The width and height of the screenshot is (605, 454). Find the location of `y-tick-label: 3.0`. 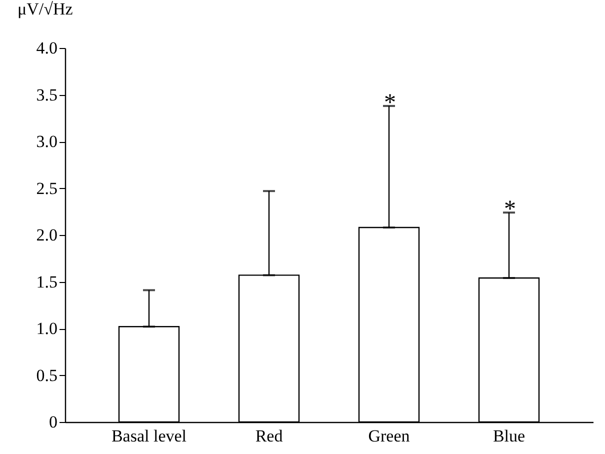

y-tick-label: 3.0 is located at coordinates (47, 141).